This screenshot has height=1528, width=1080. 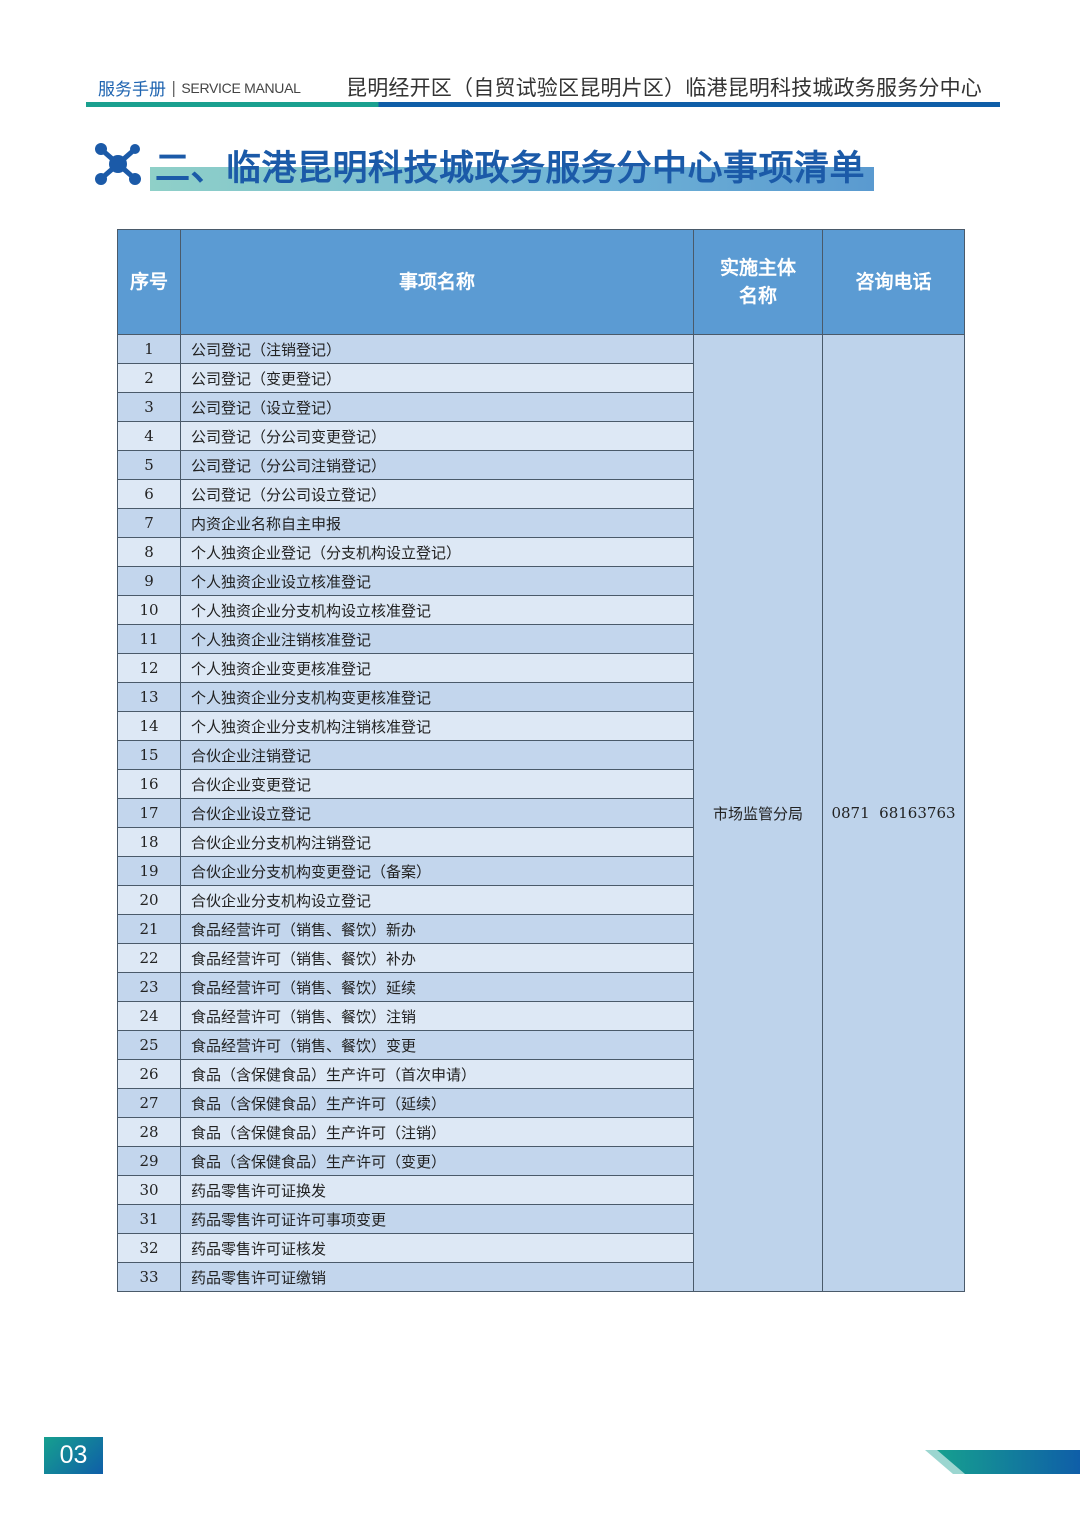 I want to click on item-name: 食品经营许可（销售、餐饮）注销, so click(x=437, y=1016).